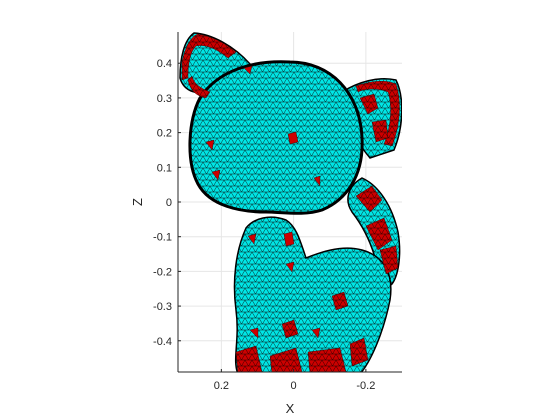 The height and width of the screenshot is (420, 560). Describe the element at coordinates (294, 386) in the screenshot. I see `x-tick-label: 0` at that location.